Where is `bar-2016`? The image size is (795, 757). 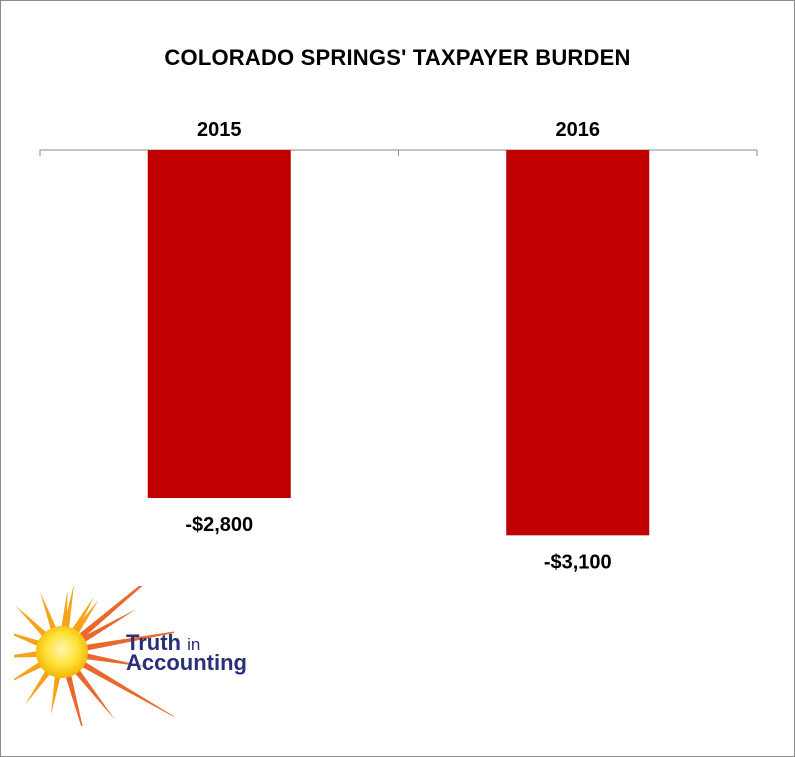 bar-2016 is located at coordinates (578, 343).